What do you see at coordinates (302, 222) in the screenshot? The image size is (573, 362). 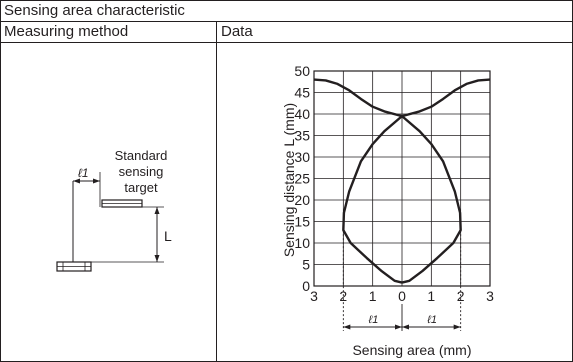 I see `y-tick-label: 15` at bounding box center [302, 222].